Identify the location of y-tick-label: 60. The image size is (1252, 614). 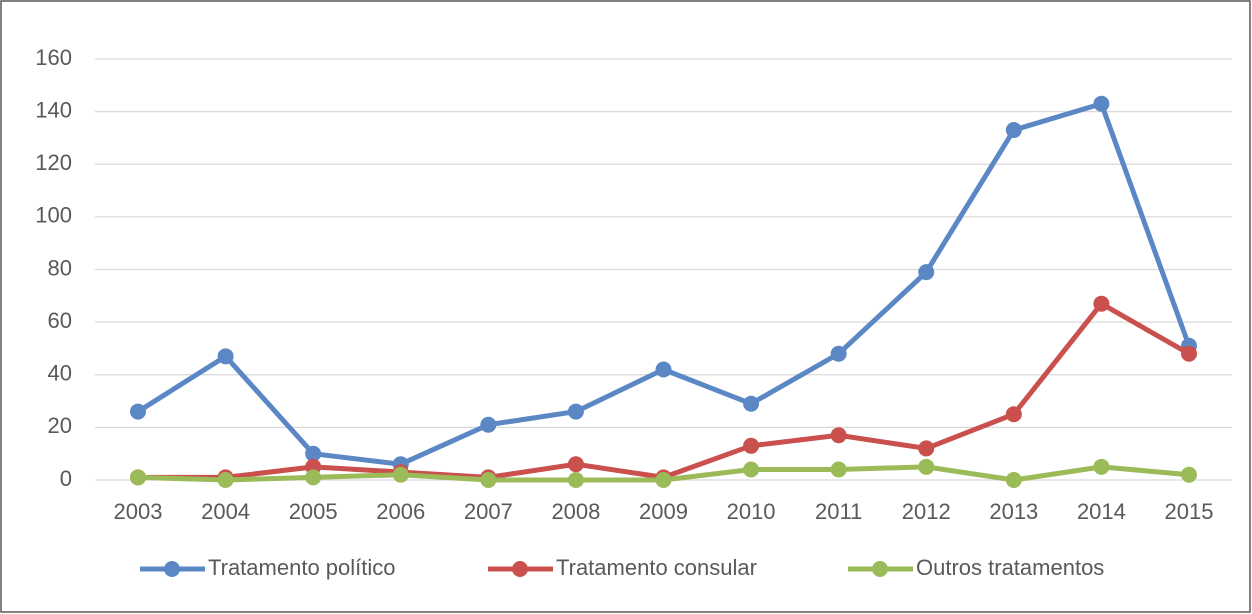
(60, 320).